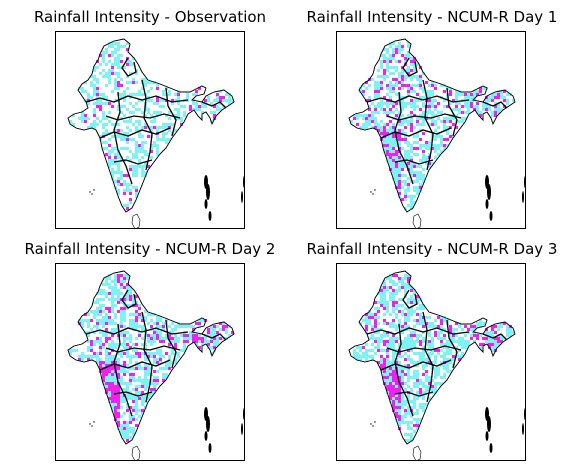 The width and height of the screenshot is (580, 470). I want to click on country-border, so click(151, 357).